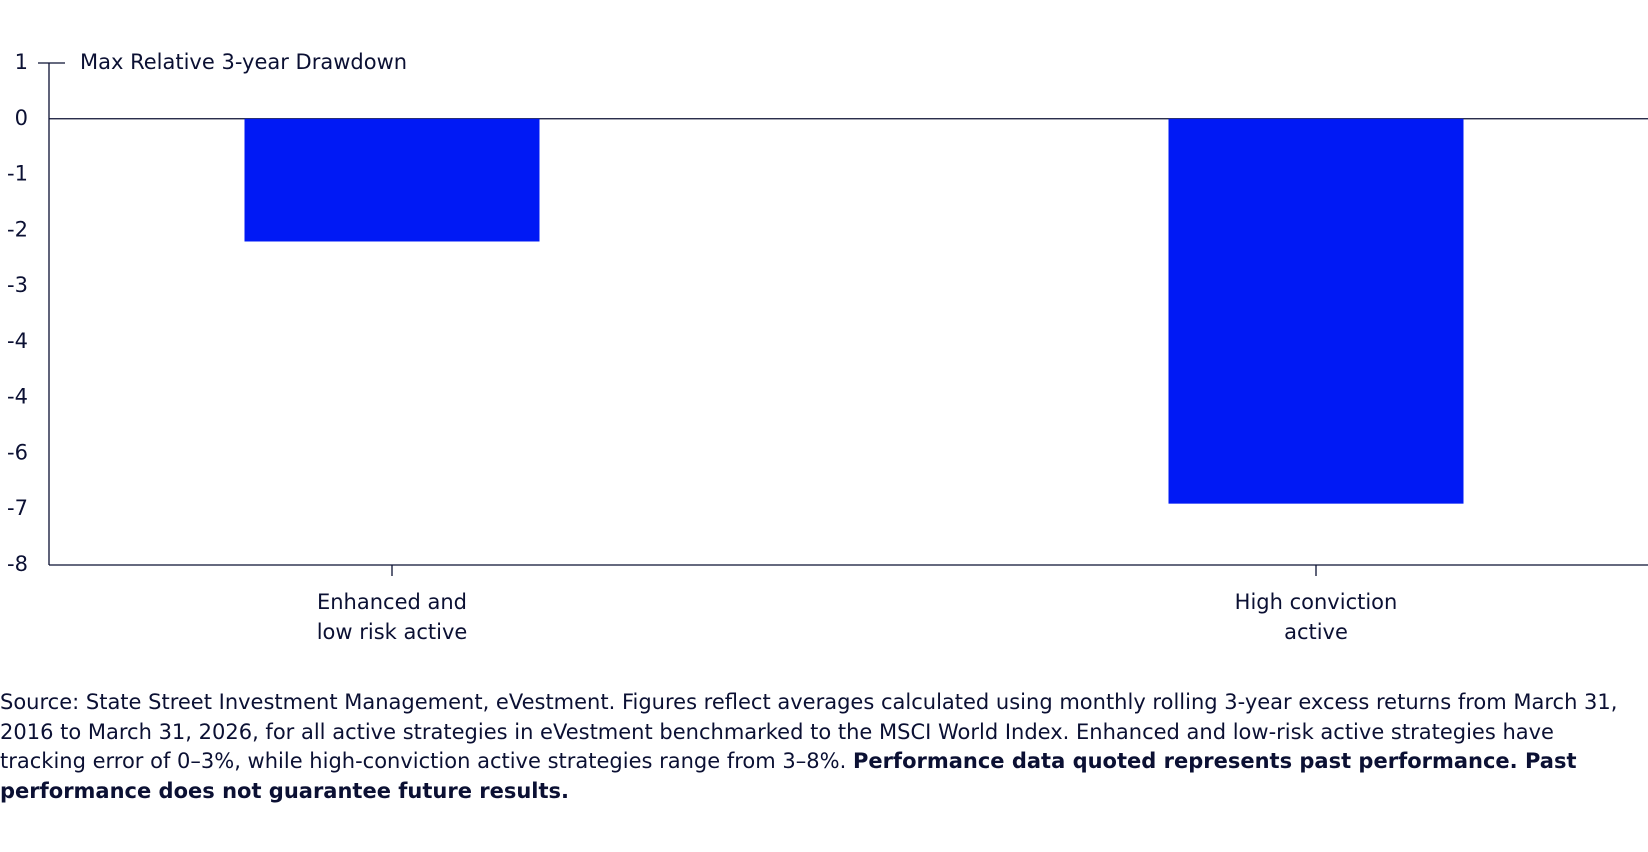 The height and width of the screenshot is (852, 1648). What do you see at coordinates (243, 62) in the screenshot?
I see `y-axis-label: Max Relative 3-year Drawdown` at bounding box center [243, 62].